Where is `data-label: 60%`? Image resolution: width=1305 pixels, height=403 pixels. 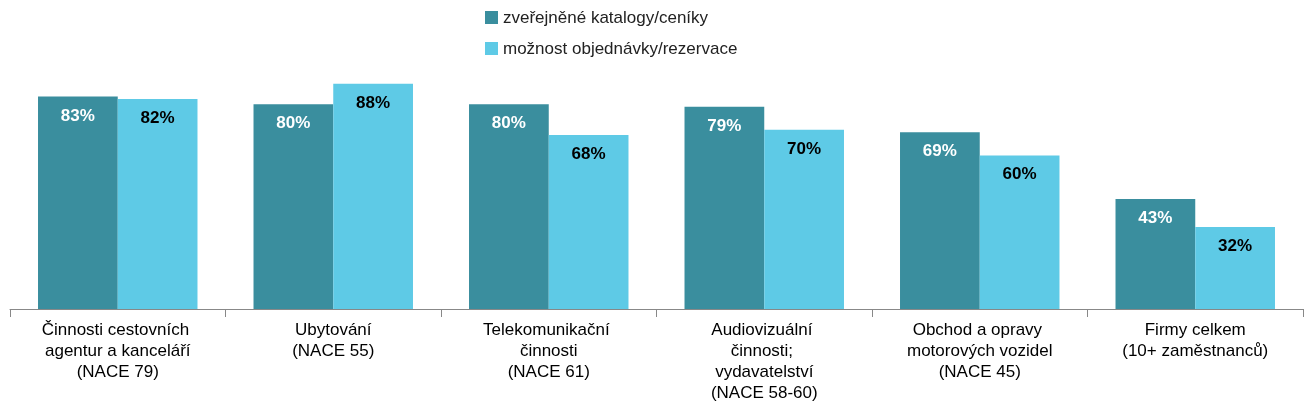 data-label: 60% is located at coordinates (1019, 174).